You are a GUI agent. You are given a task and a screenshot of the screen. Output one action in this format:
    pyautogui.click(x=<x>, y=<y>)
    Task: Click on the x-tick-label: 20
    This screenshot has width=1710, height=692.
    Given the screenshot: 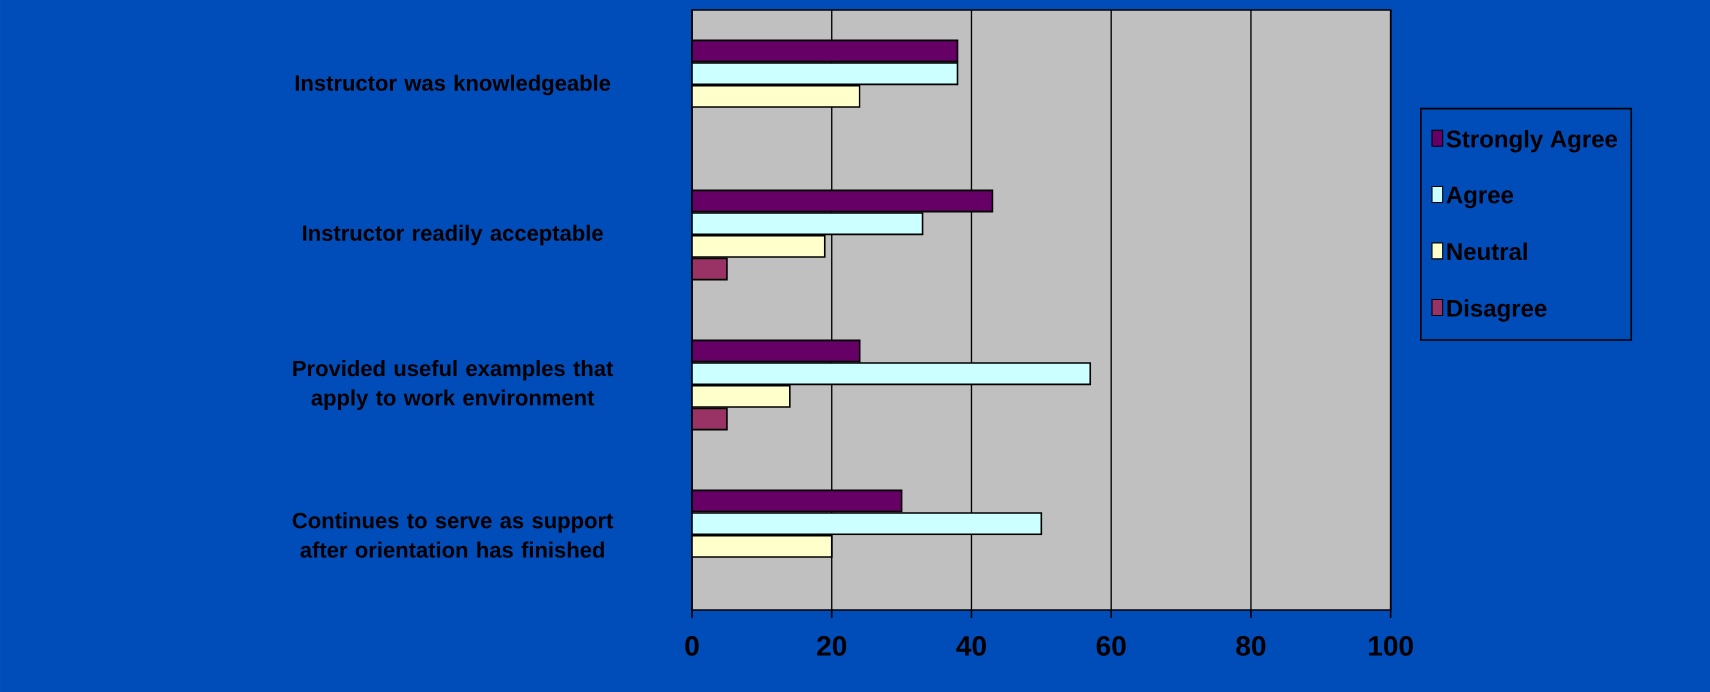 What is the action you would take?
    pyautogui.click(x=832, y=646)
    